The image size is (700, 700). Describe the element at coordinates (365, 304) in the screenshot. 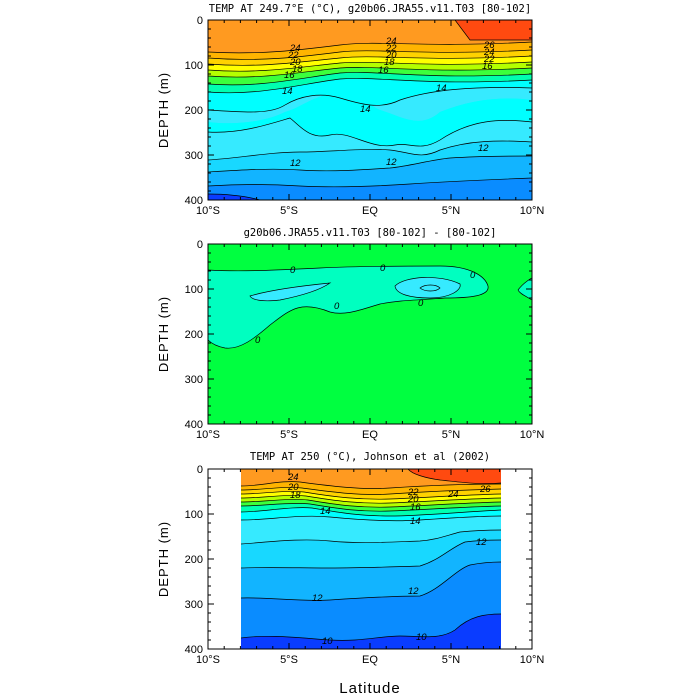

I see `panel2-contour-labels: 0 0 0 0 0 0` at that location.